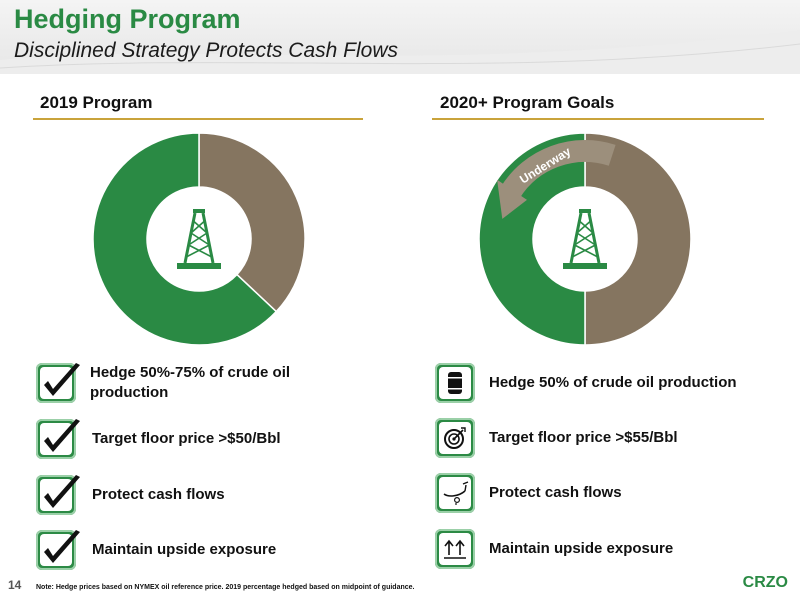  Describe the element at coordinates (765, 582) in the screenshot. I see `brand-logo: CRZO` at that location.